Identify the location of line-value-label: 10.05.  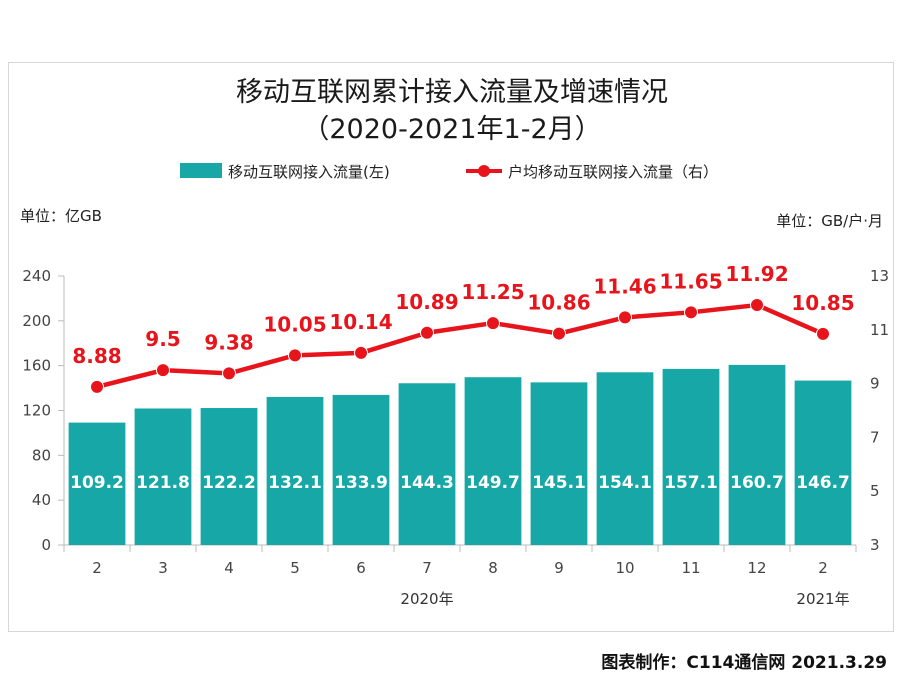
(294, 324).